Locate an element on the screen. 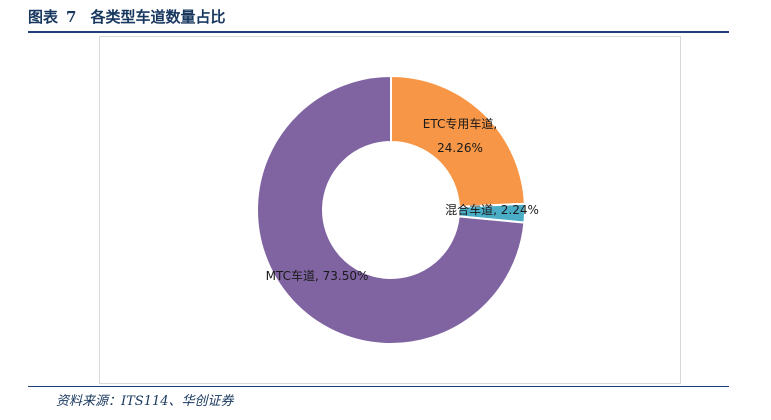 The image size is (771, 420). figure-title: 图表 7 各类型车道数量占比 is located at coordinates (126, 17).